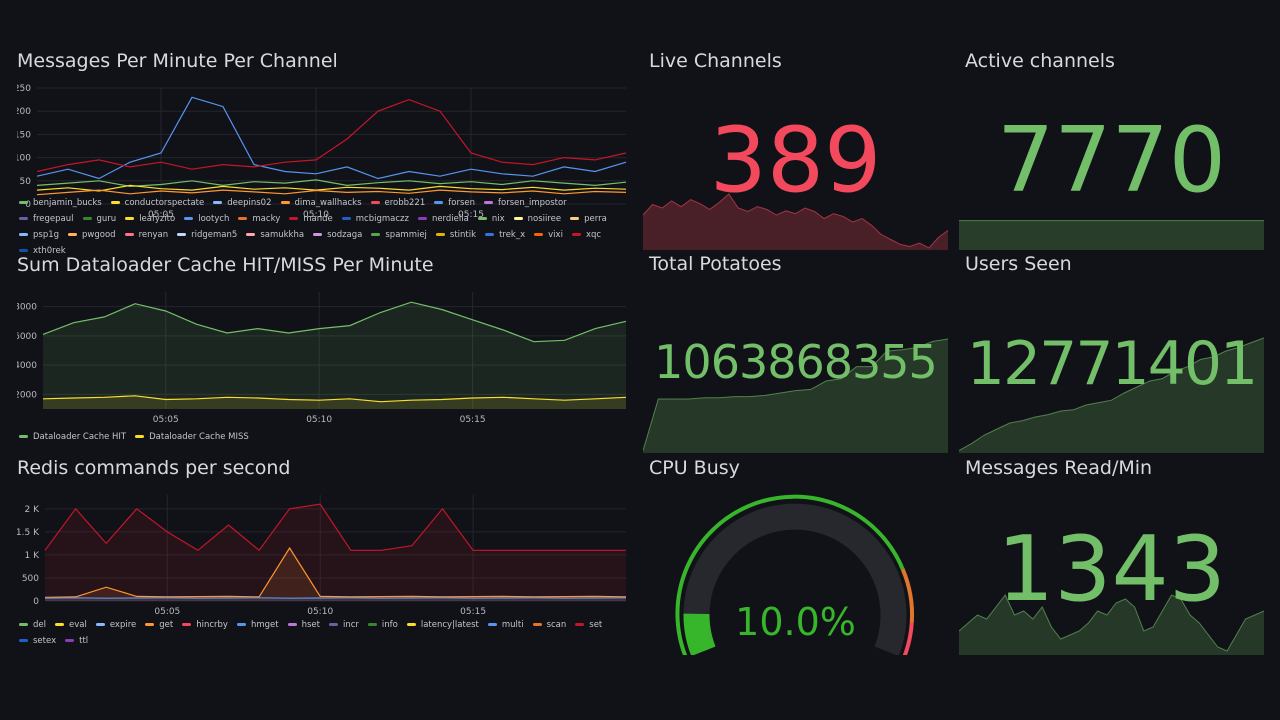 The width and height of the screenshot is (1280, 720). What do you see at coordinates (505, 625) in the screenshot?
I see `legend-item: multi` at bounding box center [505, 625].